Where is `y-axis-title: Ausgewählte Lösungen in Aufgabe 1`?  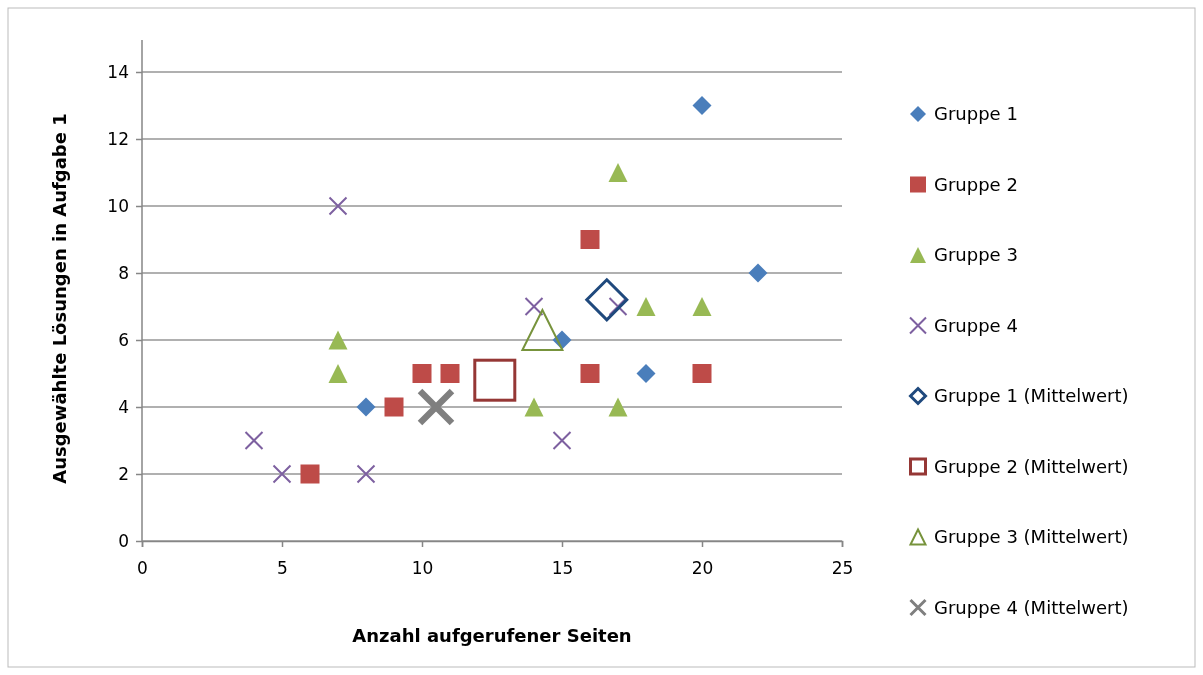 y-axis-title: Ausgewählte Lösungen in Aufgabe 1 is located at coordinates (59, 298).